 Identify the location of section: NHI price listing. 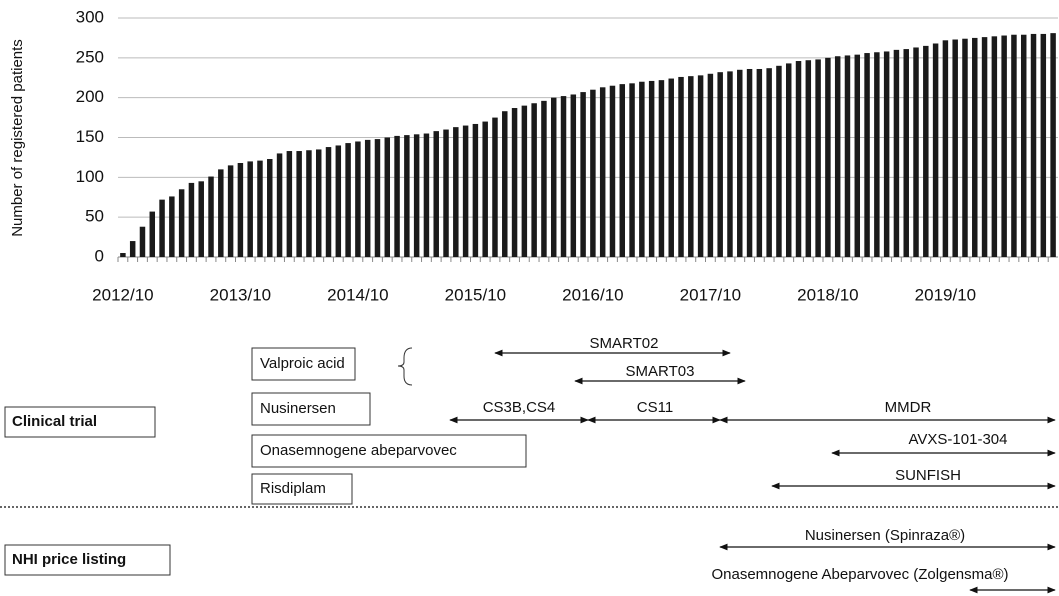
(69, 559).